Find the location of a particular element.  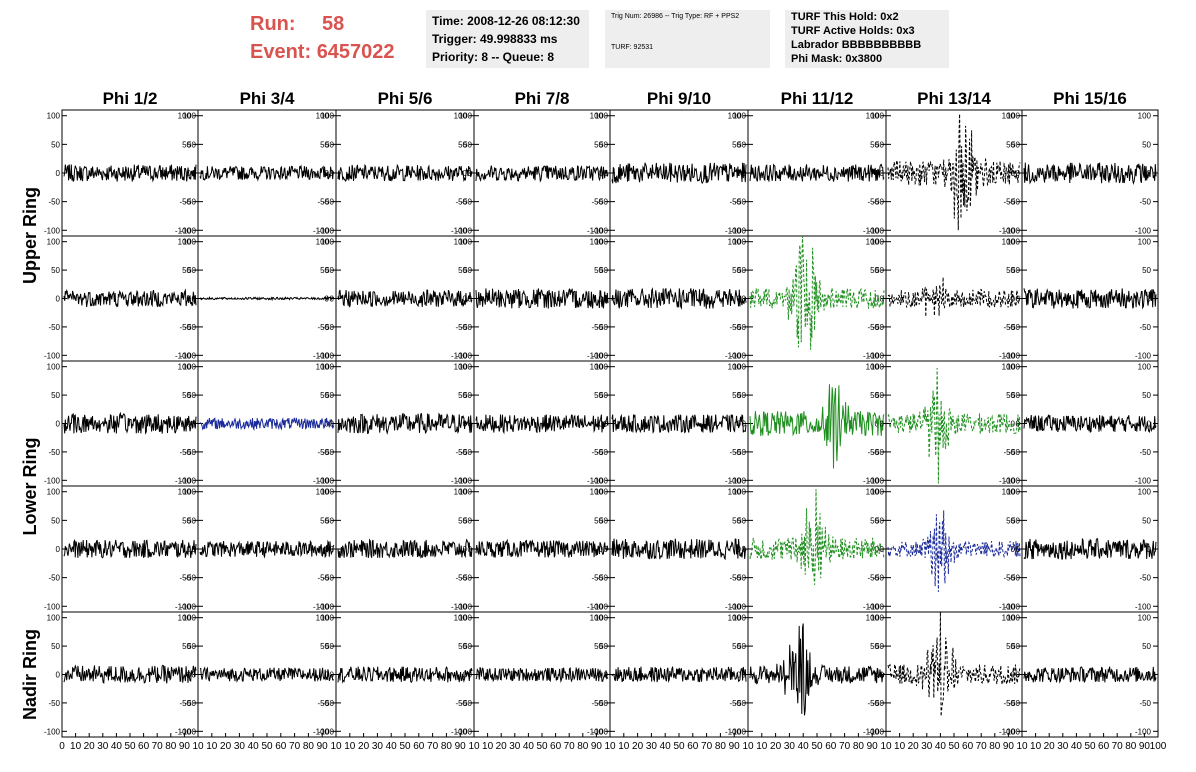

panel-frame is located at coordinates (817, 298).